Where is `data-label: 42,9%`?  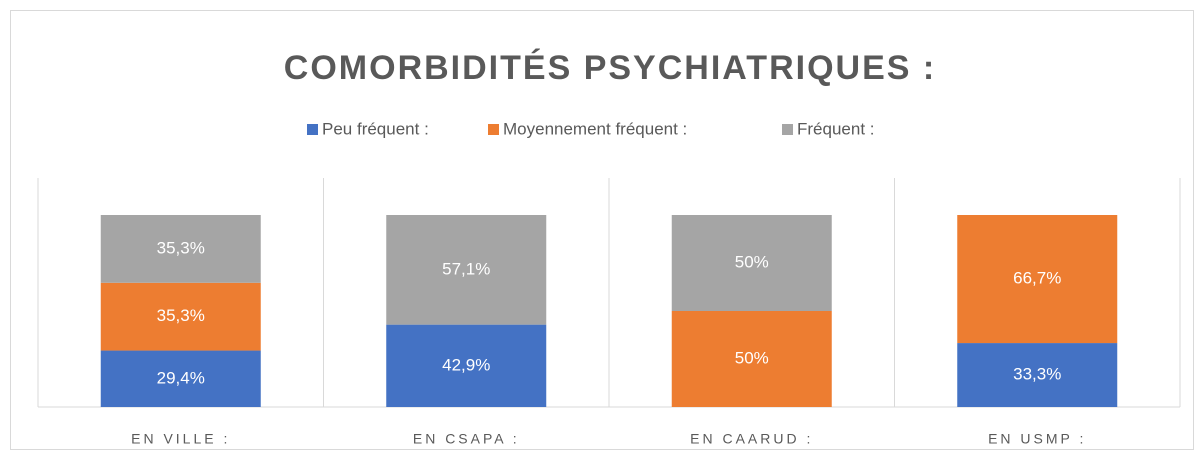
data-label: 42,9% is located at coordinates (466, 364).